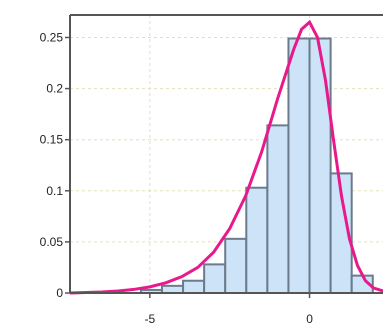  What do you see at coordinates (54, 191) in the screenshot?
I see `y-tick-label: 0.1` at bounding box center [54, 191].